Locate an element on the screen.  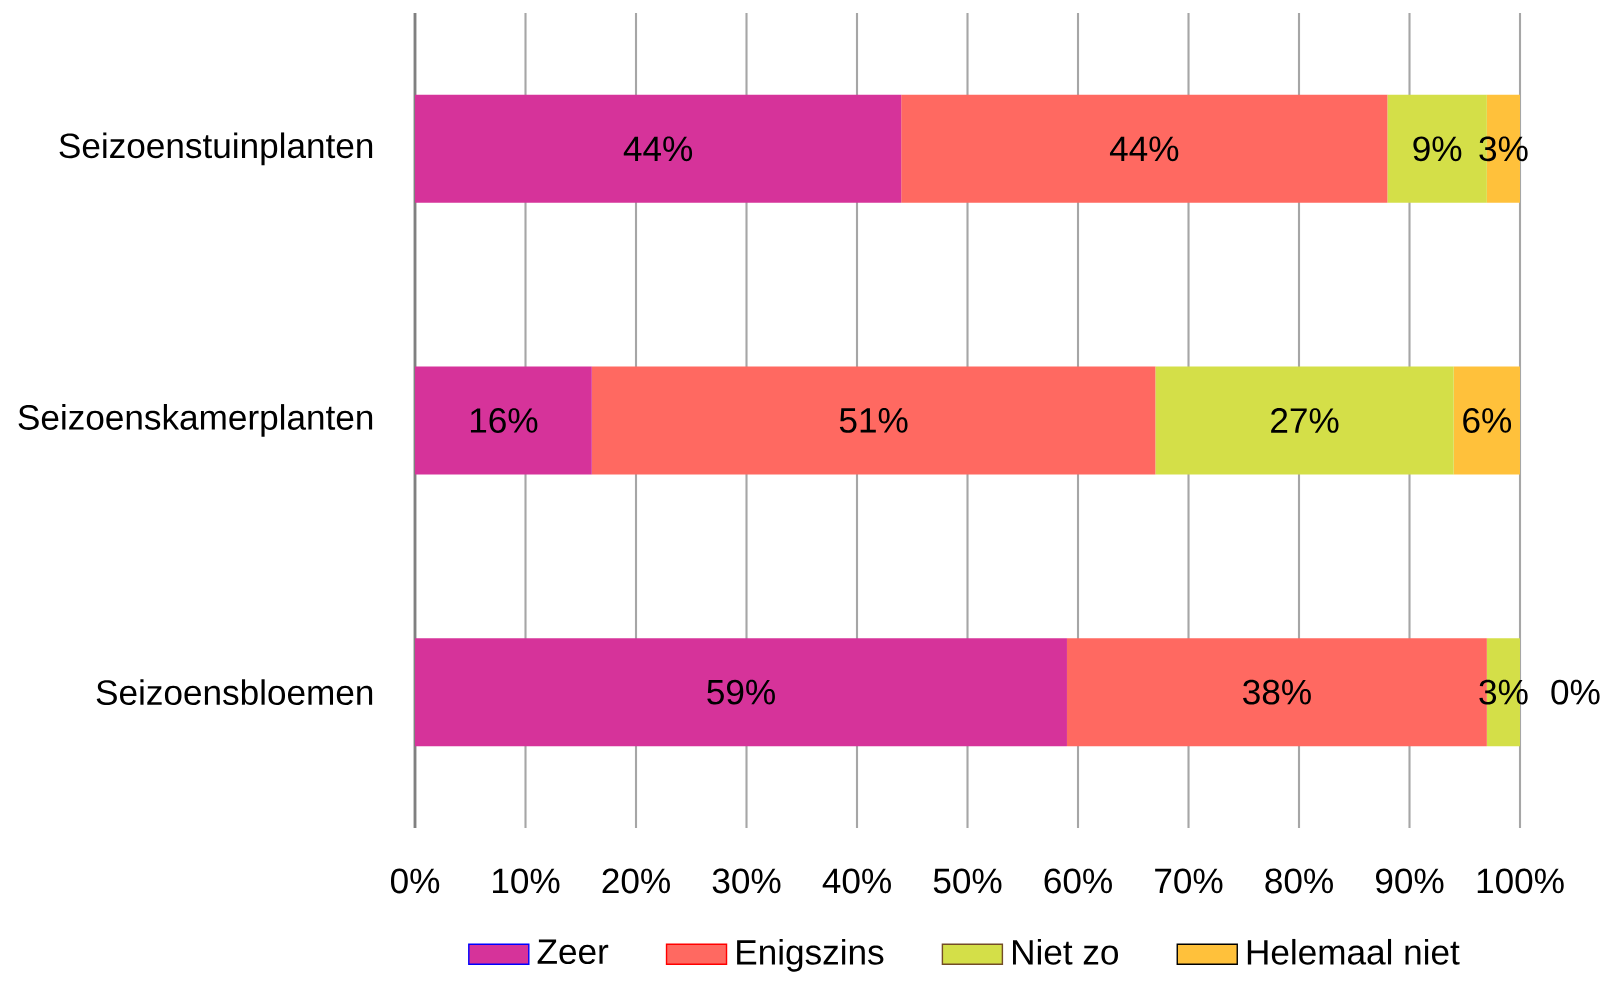
x-tick-label: 50% is located at coordinates (967, 881).